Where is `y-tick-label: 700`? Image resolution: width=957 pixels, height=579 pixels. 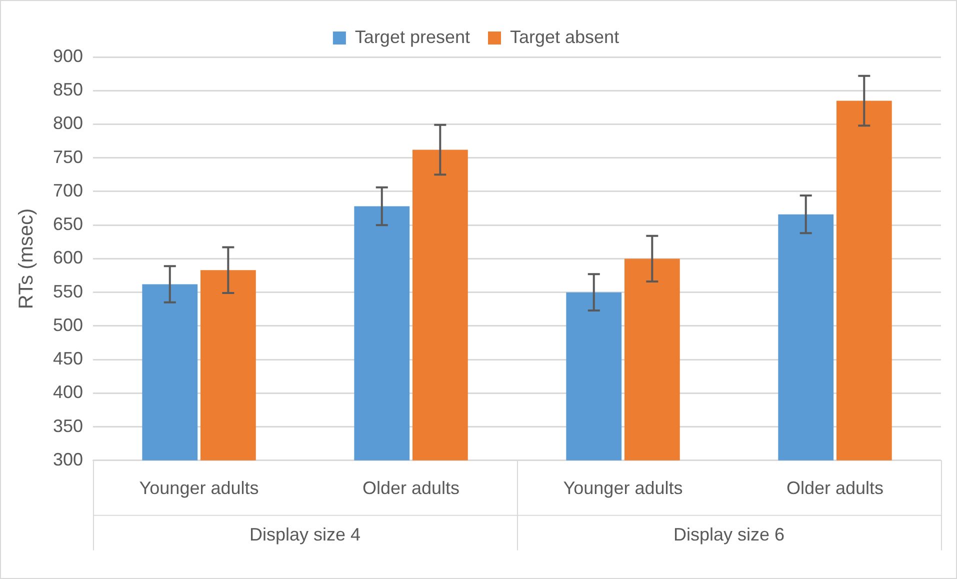 y-tick-label: 700 is located at coordinates (68, 190).